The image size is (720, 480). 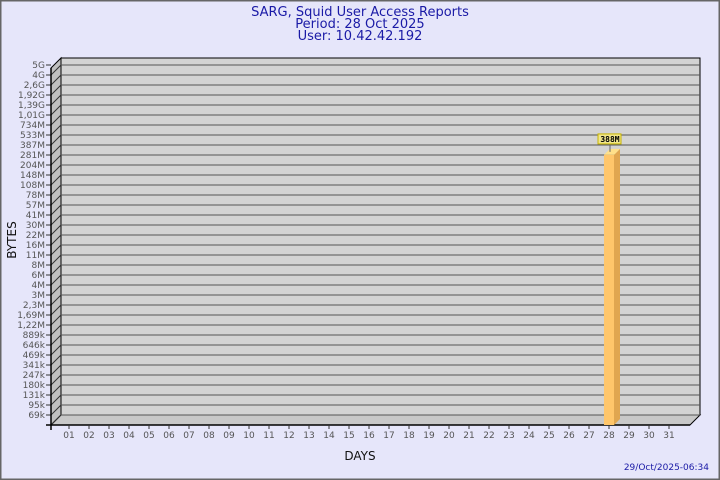 What do you see at coordinates (375, 420) in the screenshot?
I see `floor` at bounding box center [375, 420].